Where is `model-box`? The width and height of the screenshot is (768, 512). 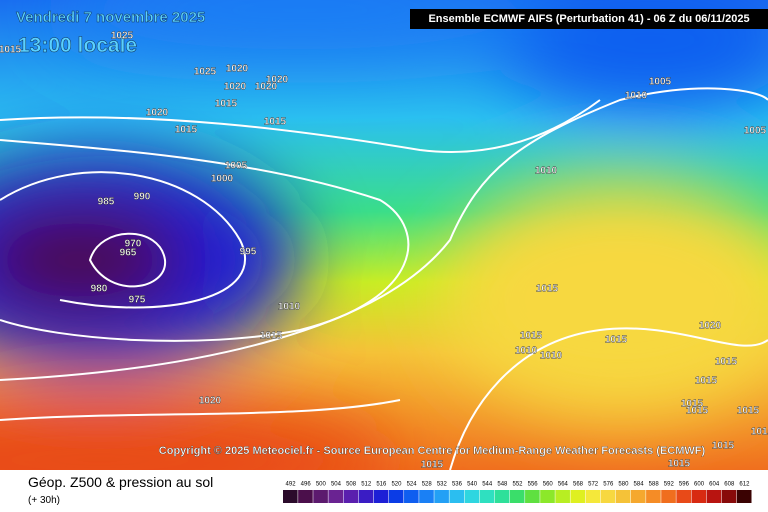 model-box is located at coordinates (589, 19).